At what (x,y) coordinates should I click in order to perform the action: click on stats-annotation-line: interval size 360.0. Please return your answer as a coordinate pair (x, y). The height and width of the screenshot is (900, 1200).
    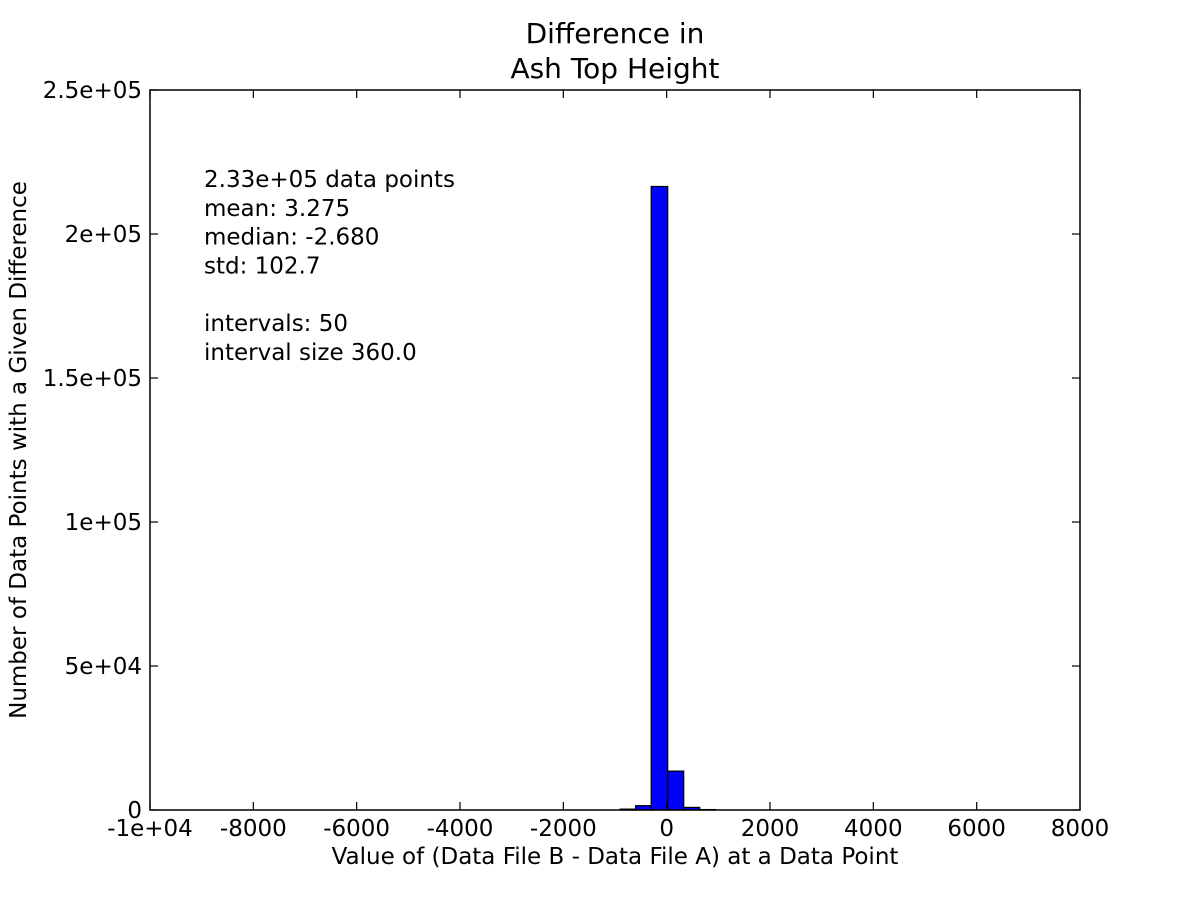
    Looking at the image, I should click on (310, 353).